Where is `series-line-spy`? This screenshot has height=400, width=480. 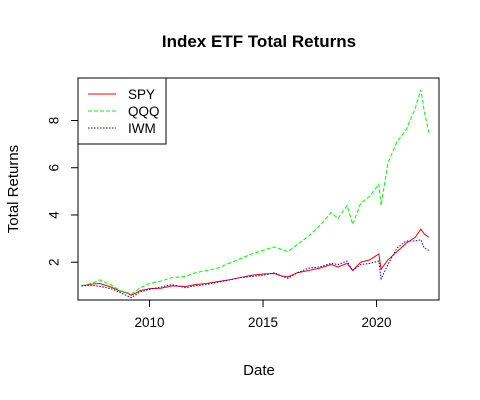
series-line-spy is located at coordinates (255, 262).